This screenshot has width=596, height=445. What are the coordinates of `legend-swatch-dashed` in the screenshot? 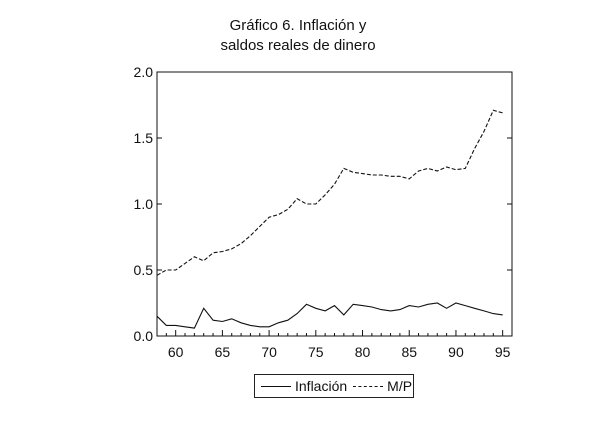 It's located at (368, 386).